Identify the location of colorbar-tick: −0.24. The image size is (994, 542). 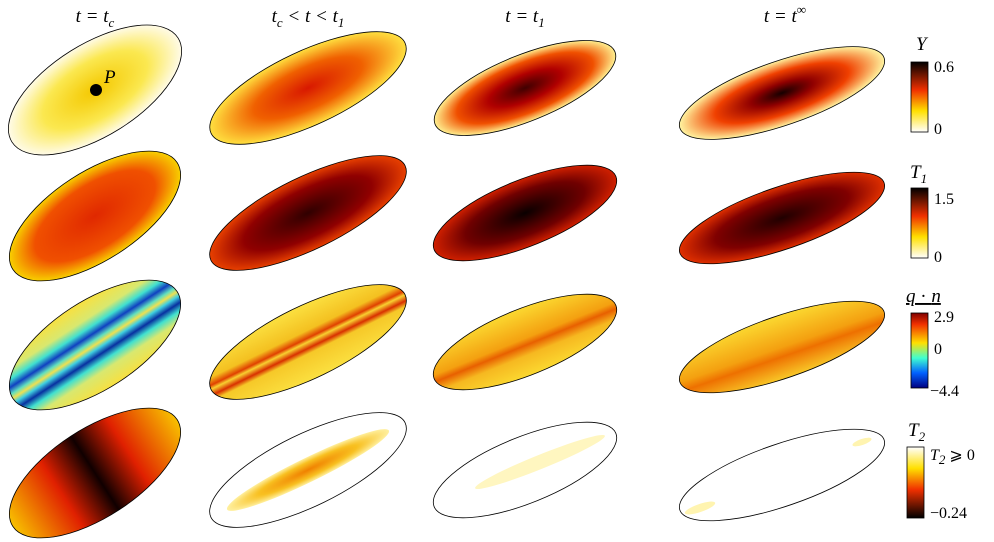
(948, 513).